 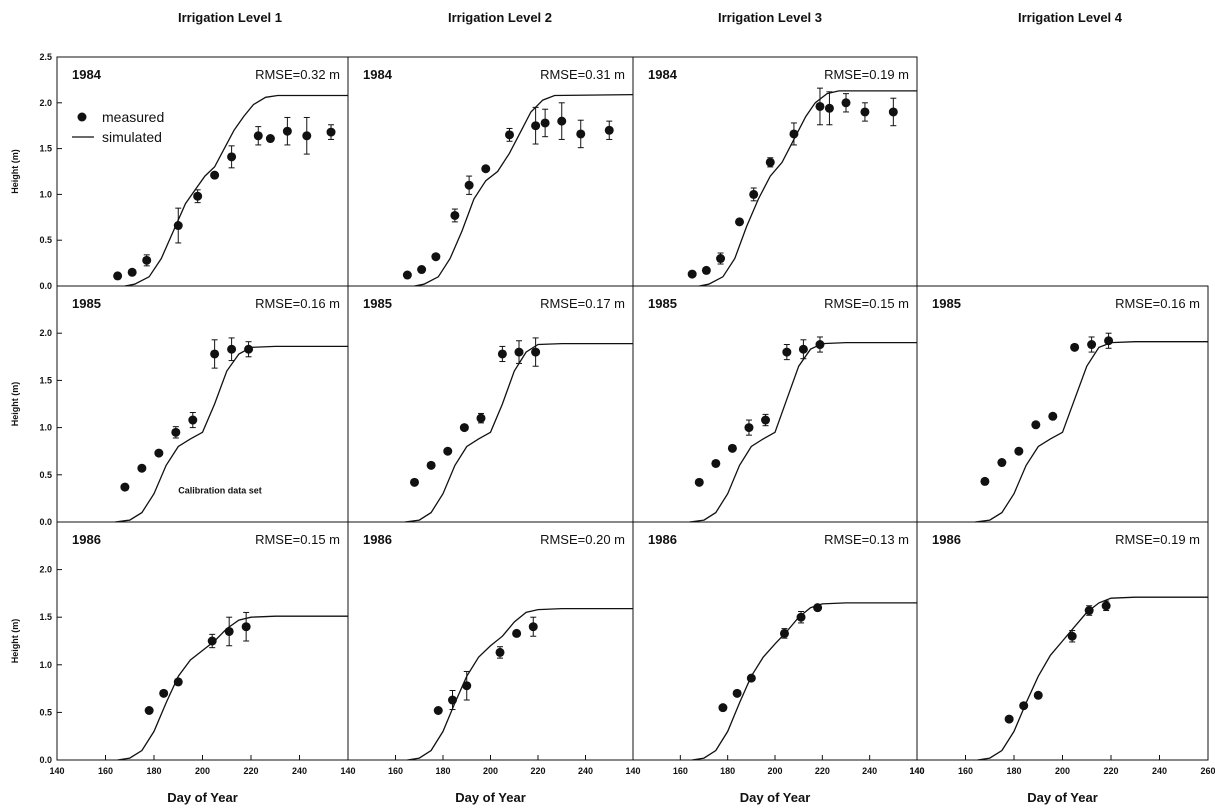 I want to click on panel-year: 1985, so click(x=946, y=303).